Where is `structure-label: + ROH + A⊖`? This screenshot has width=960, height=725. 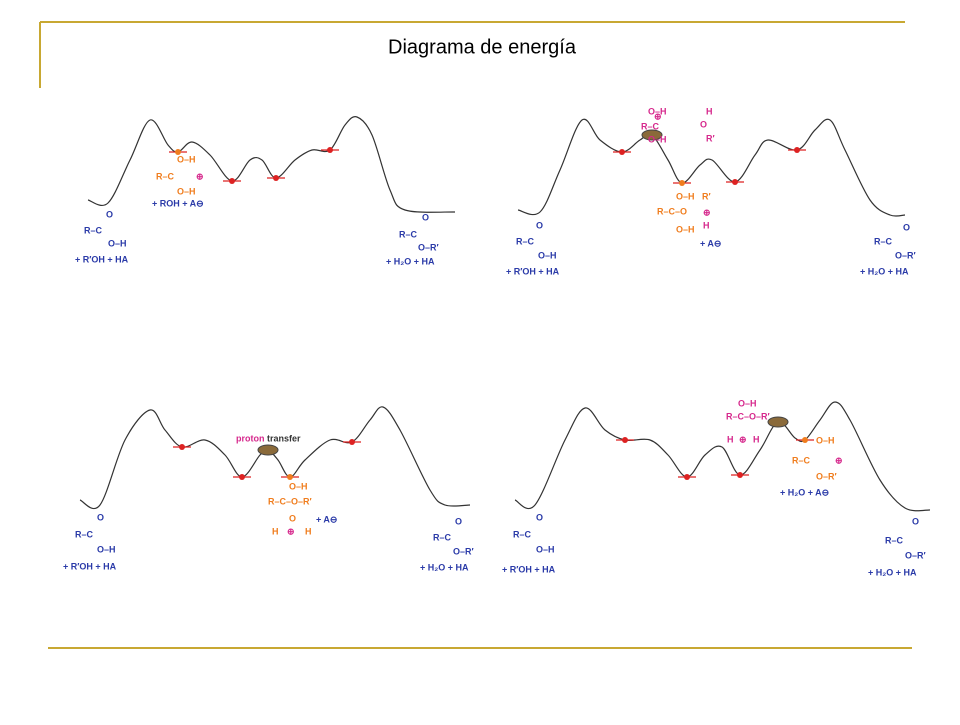 structure-label: + ROH + A⊖ is located at coordinates (178, 203).